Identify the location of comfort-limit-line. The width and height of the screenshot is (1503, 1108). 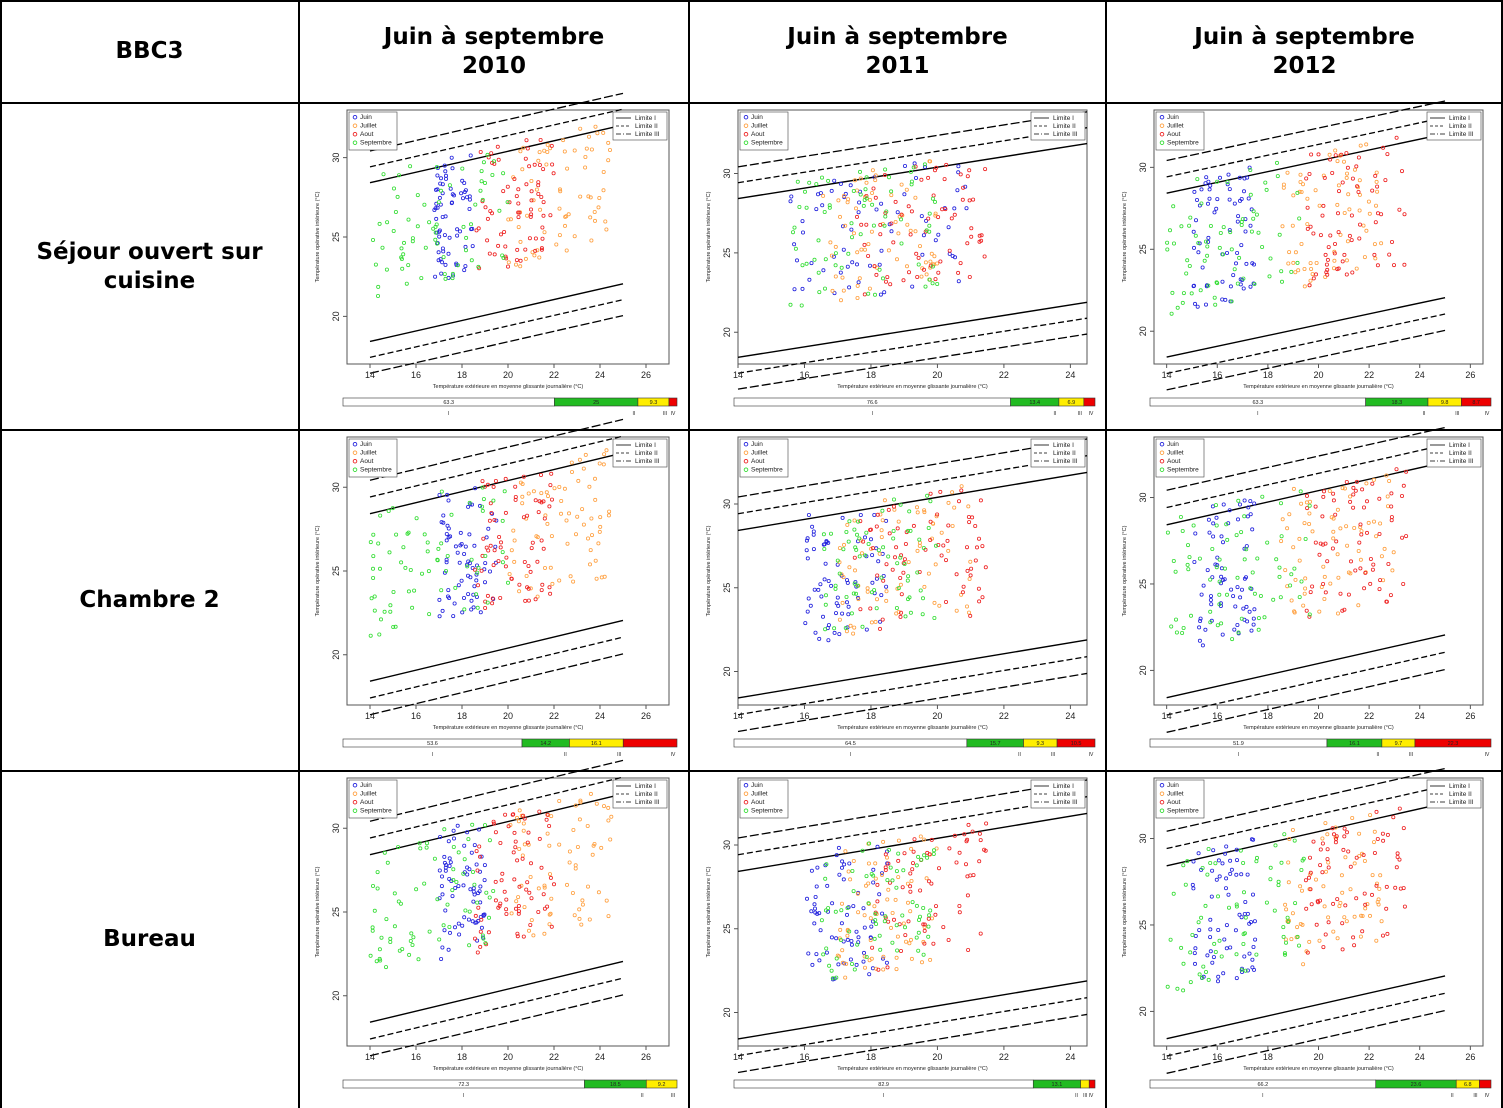
(496, 328).